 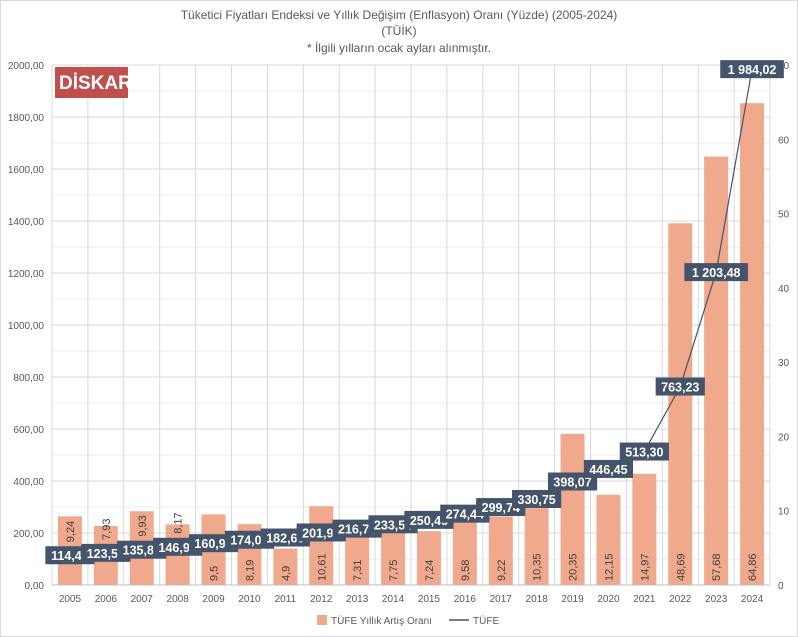 What do you see at coordinates (752, 599) in the screenshot?
I see `x-tick-label: 2024` at bounding box center [752, 599].